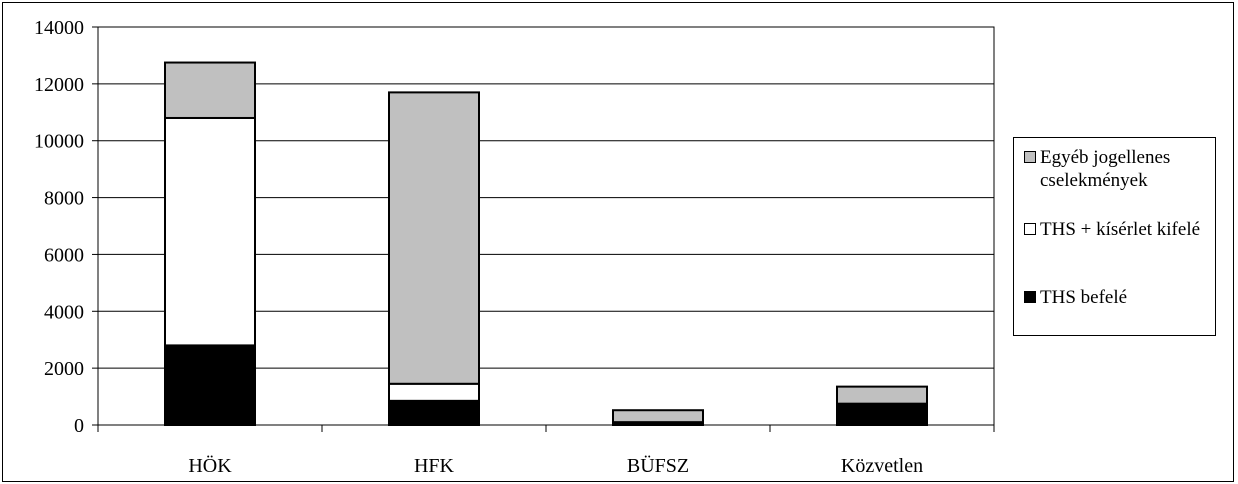  I want to click on legend-label-ths-out: THS + kísérlet kifelé, so click(1120, 229).